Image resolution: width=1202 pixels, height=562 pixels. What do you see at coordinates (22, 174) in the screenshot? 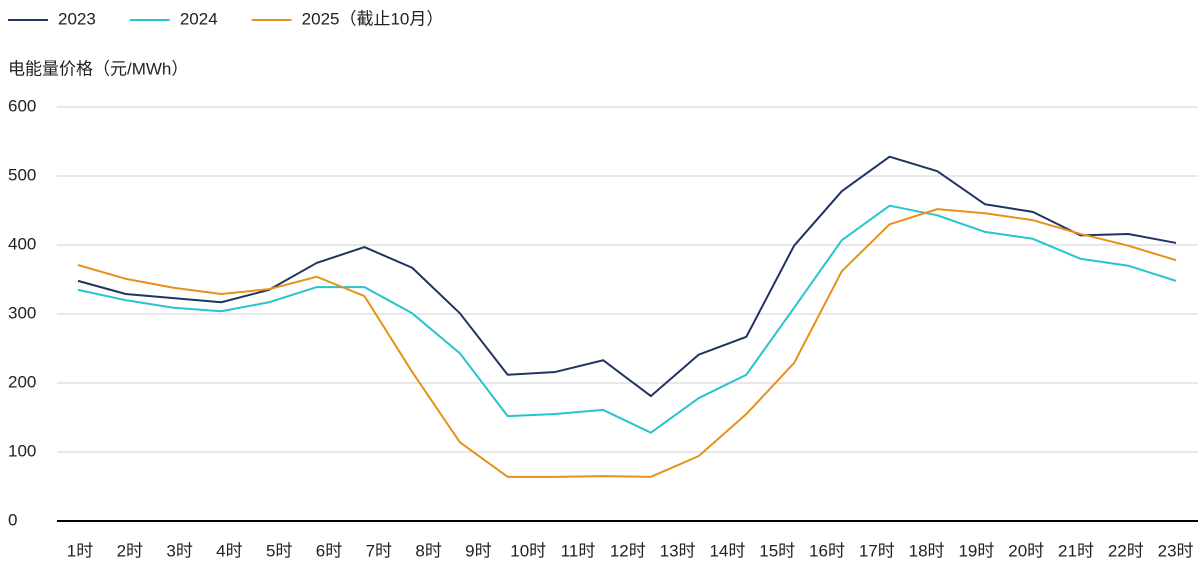
I see `y-tick-label: 500` at bounding box center [22, 174].